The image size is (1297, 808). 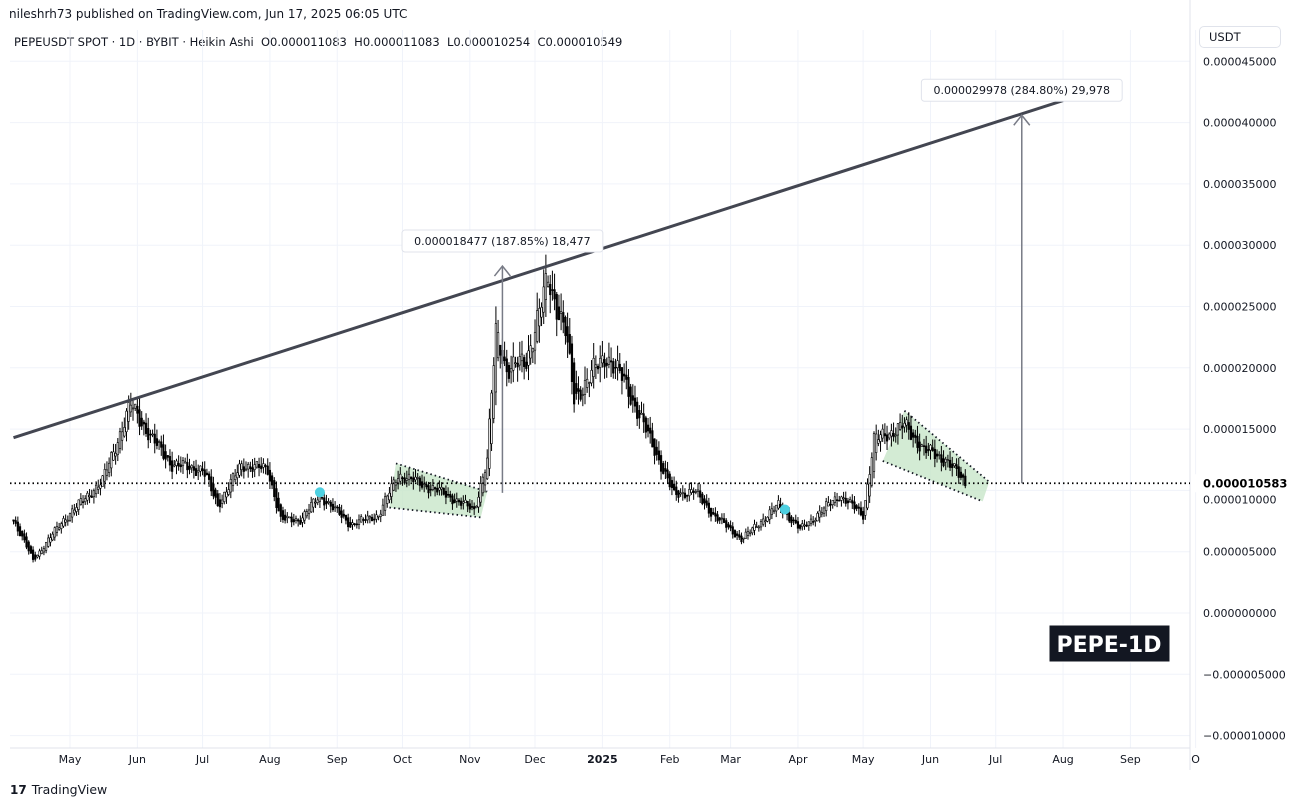 What do you see at coordinates (602, 759) in the screenshot?
I see `x-tick-label: 2025` at bounding box center [602, 759].